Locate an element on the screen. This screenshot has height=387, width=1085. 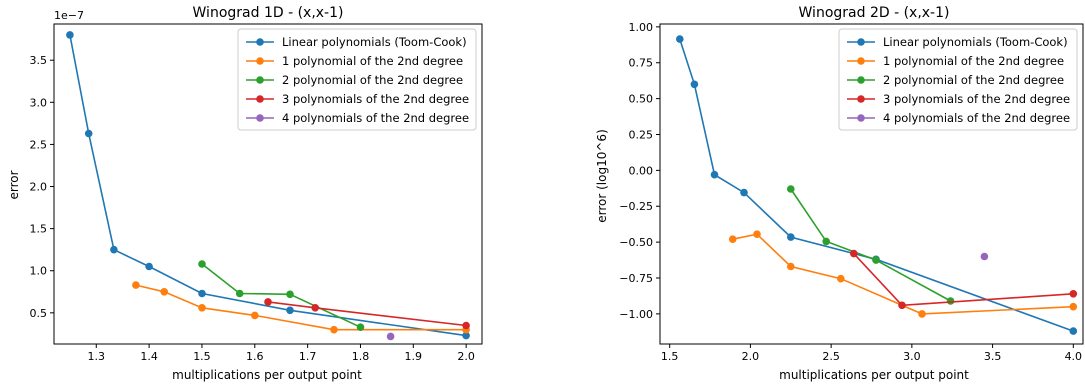
y-tick-label: 3.5 is located at coordinates (39, 60).